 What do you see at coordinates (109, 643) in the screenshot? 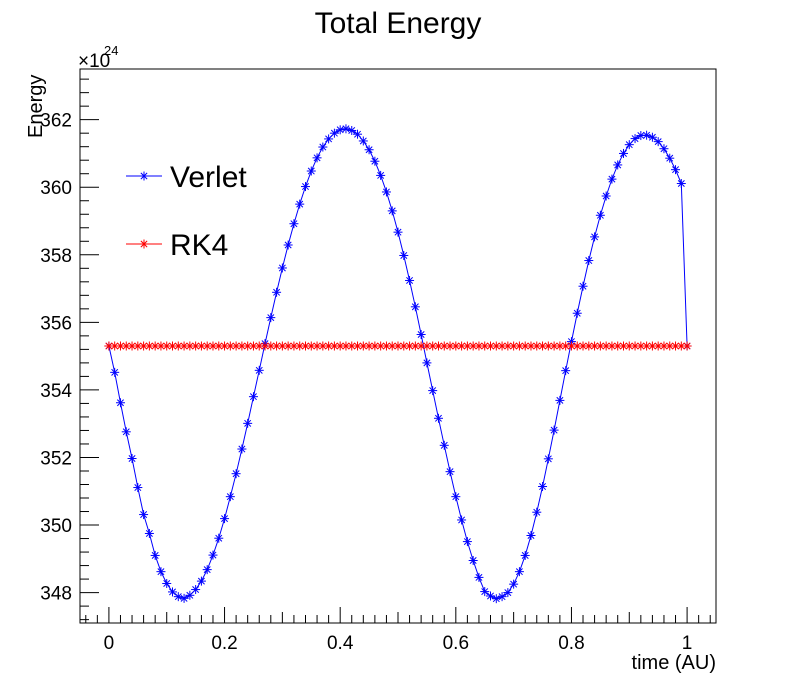
I see `x-tick-label: 0` at bounding box center [109, 643].